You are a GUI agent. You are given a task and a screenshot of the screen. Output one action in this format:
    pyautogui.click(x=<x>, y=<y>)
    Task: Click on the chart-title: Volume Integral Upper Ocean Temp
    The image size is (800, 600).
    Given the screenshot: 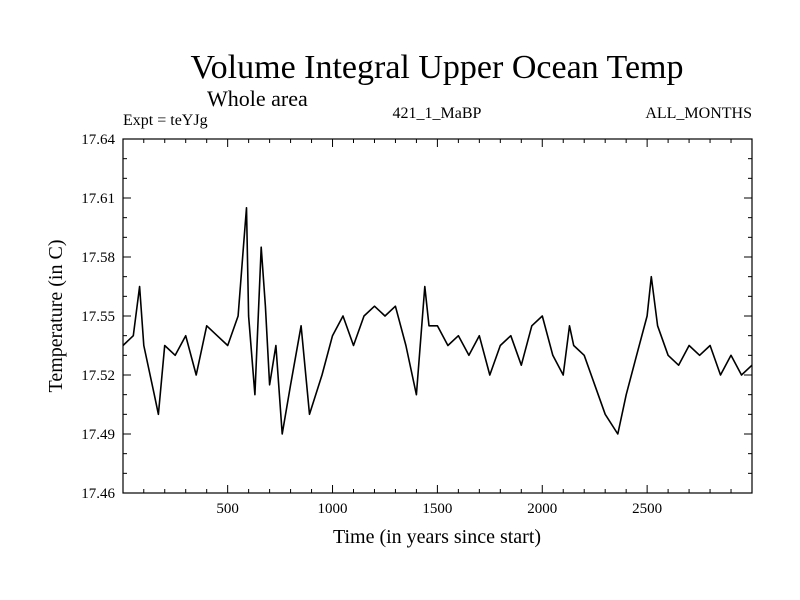 What is the action you would take?
    pyautogui.click(x=437, y=67)
    